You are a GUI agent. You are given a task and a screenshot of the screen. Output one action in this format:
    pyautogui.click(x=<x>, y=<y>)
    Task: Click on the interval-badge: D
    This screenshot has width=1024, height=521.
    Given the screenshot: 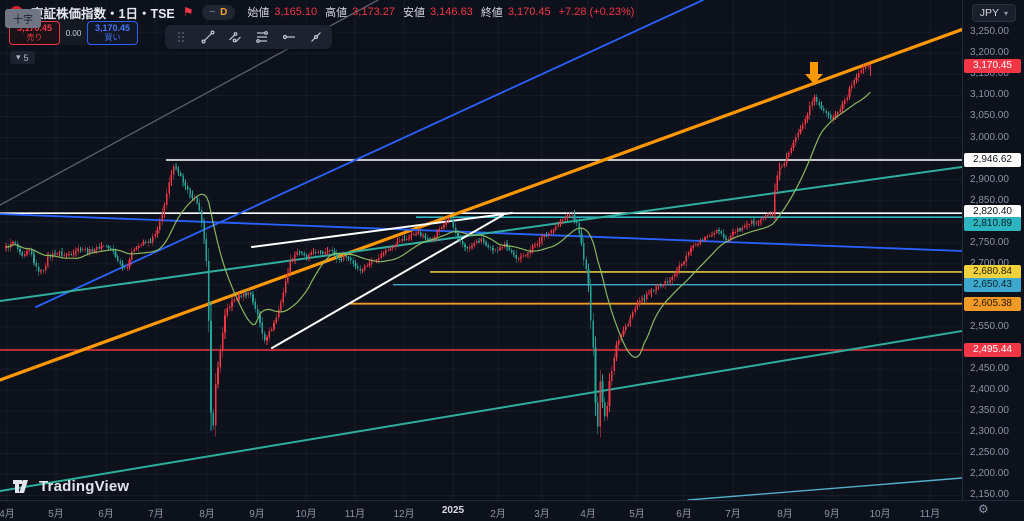 What is the action you would take?
    pyautogui.click(x=224, y=12)
    